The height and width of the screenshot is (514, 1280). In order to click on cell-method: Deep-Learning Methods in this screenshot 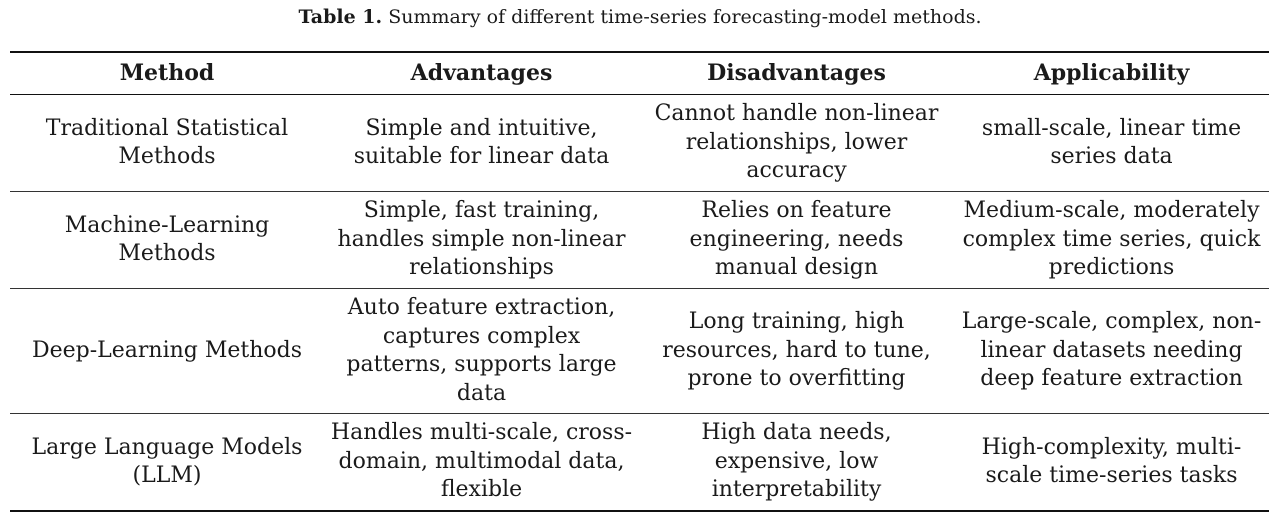, I will do `click(167, 351)`.